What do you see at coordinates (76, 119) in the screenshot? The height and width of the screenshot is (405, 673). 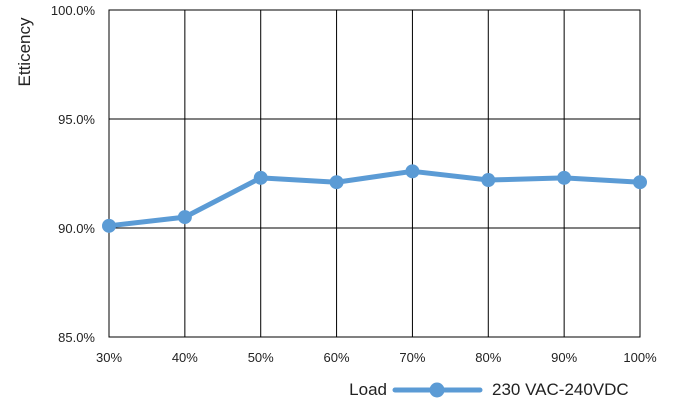 I see `y-tick-label: 95.0%` at bounding box center [76, 119].